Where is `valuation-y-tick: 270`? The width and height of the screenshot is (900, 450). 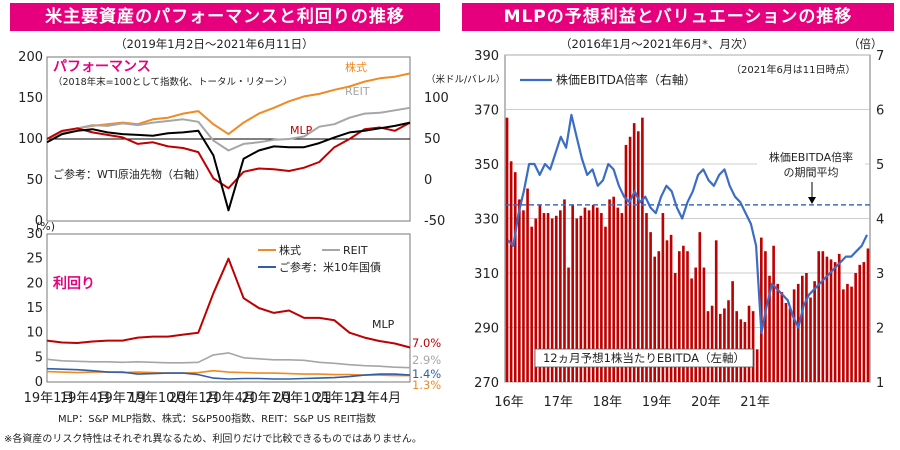
valuation-y-tick: 270 is located at coordinates (486, 383).